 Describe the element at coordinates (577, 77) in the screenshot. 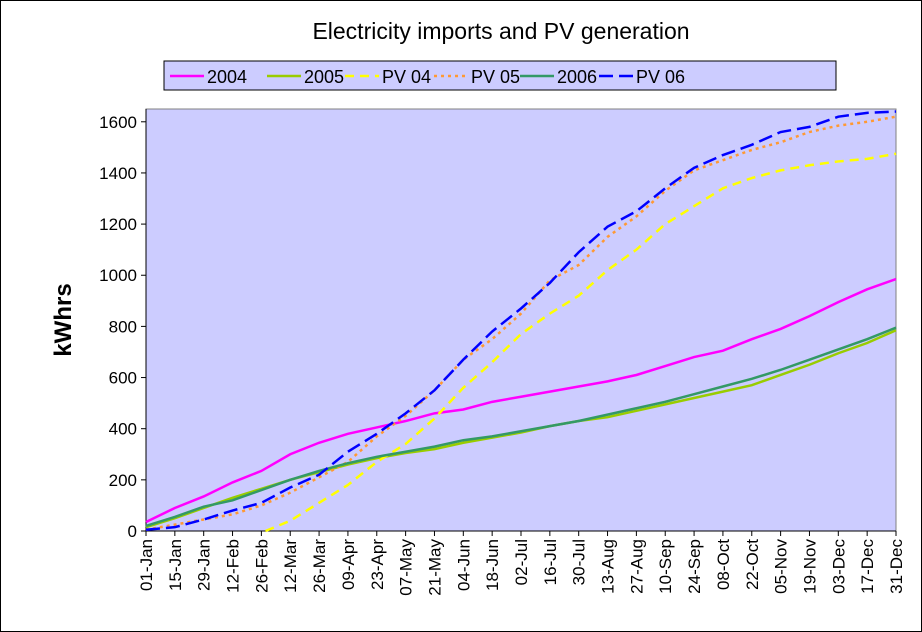

I see `legend-label: 2006` at that location.